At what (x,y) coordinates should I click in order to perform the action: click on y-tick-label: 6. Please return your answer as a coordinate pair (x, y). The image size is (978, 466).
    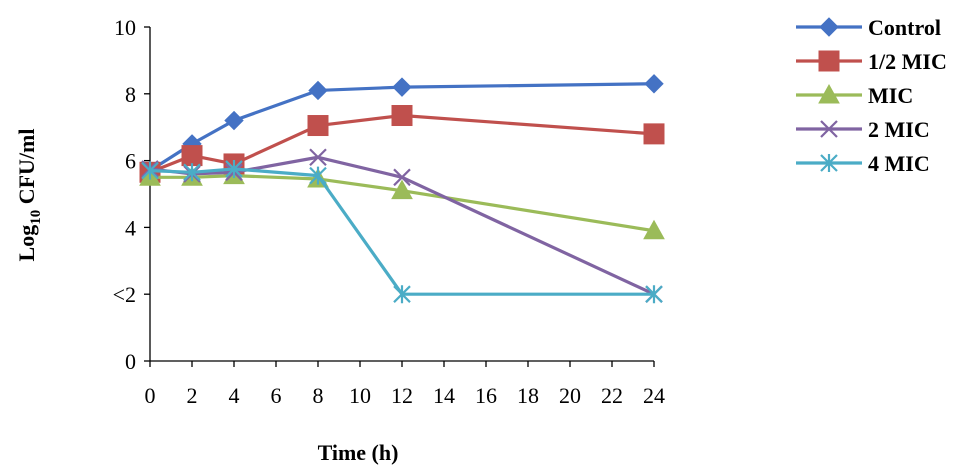
    Looking at the image, I should click on (130, 161).